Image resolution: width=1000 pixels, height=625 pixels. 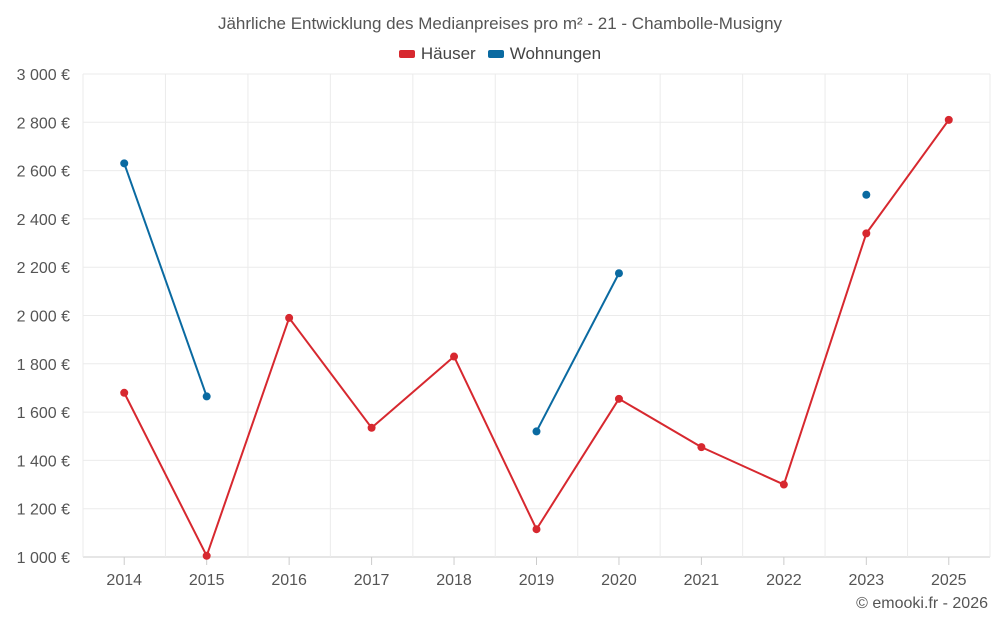 I want to click on x-tick-label: 2020, so click(x=619, y=580).